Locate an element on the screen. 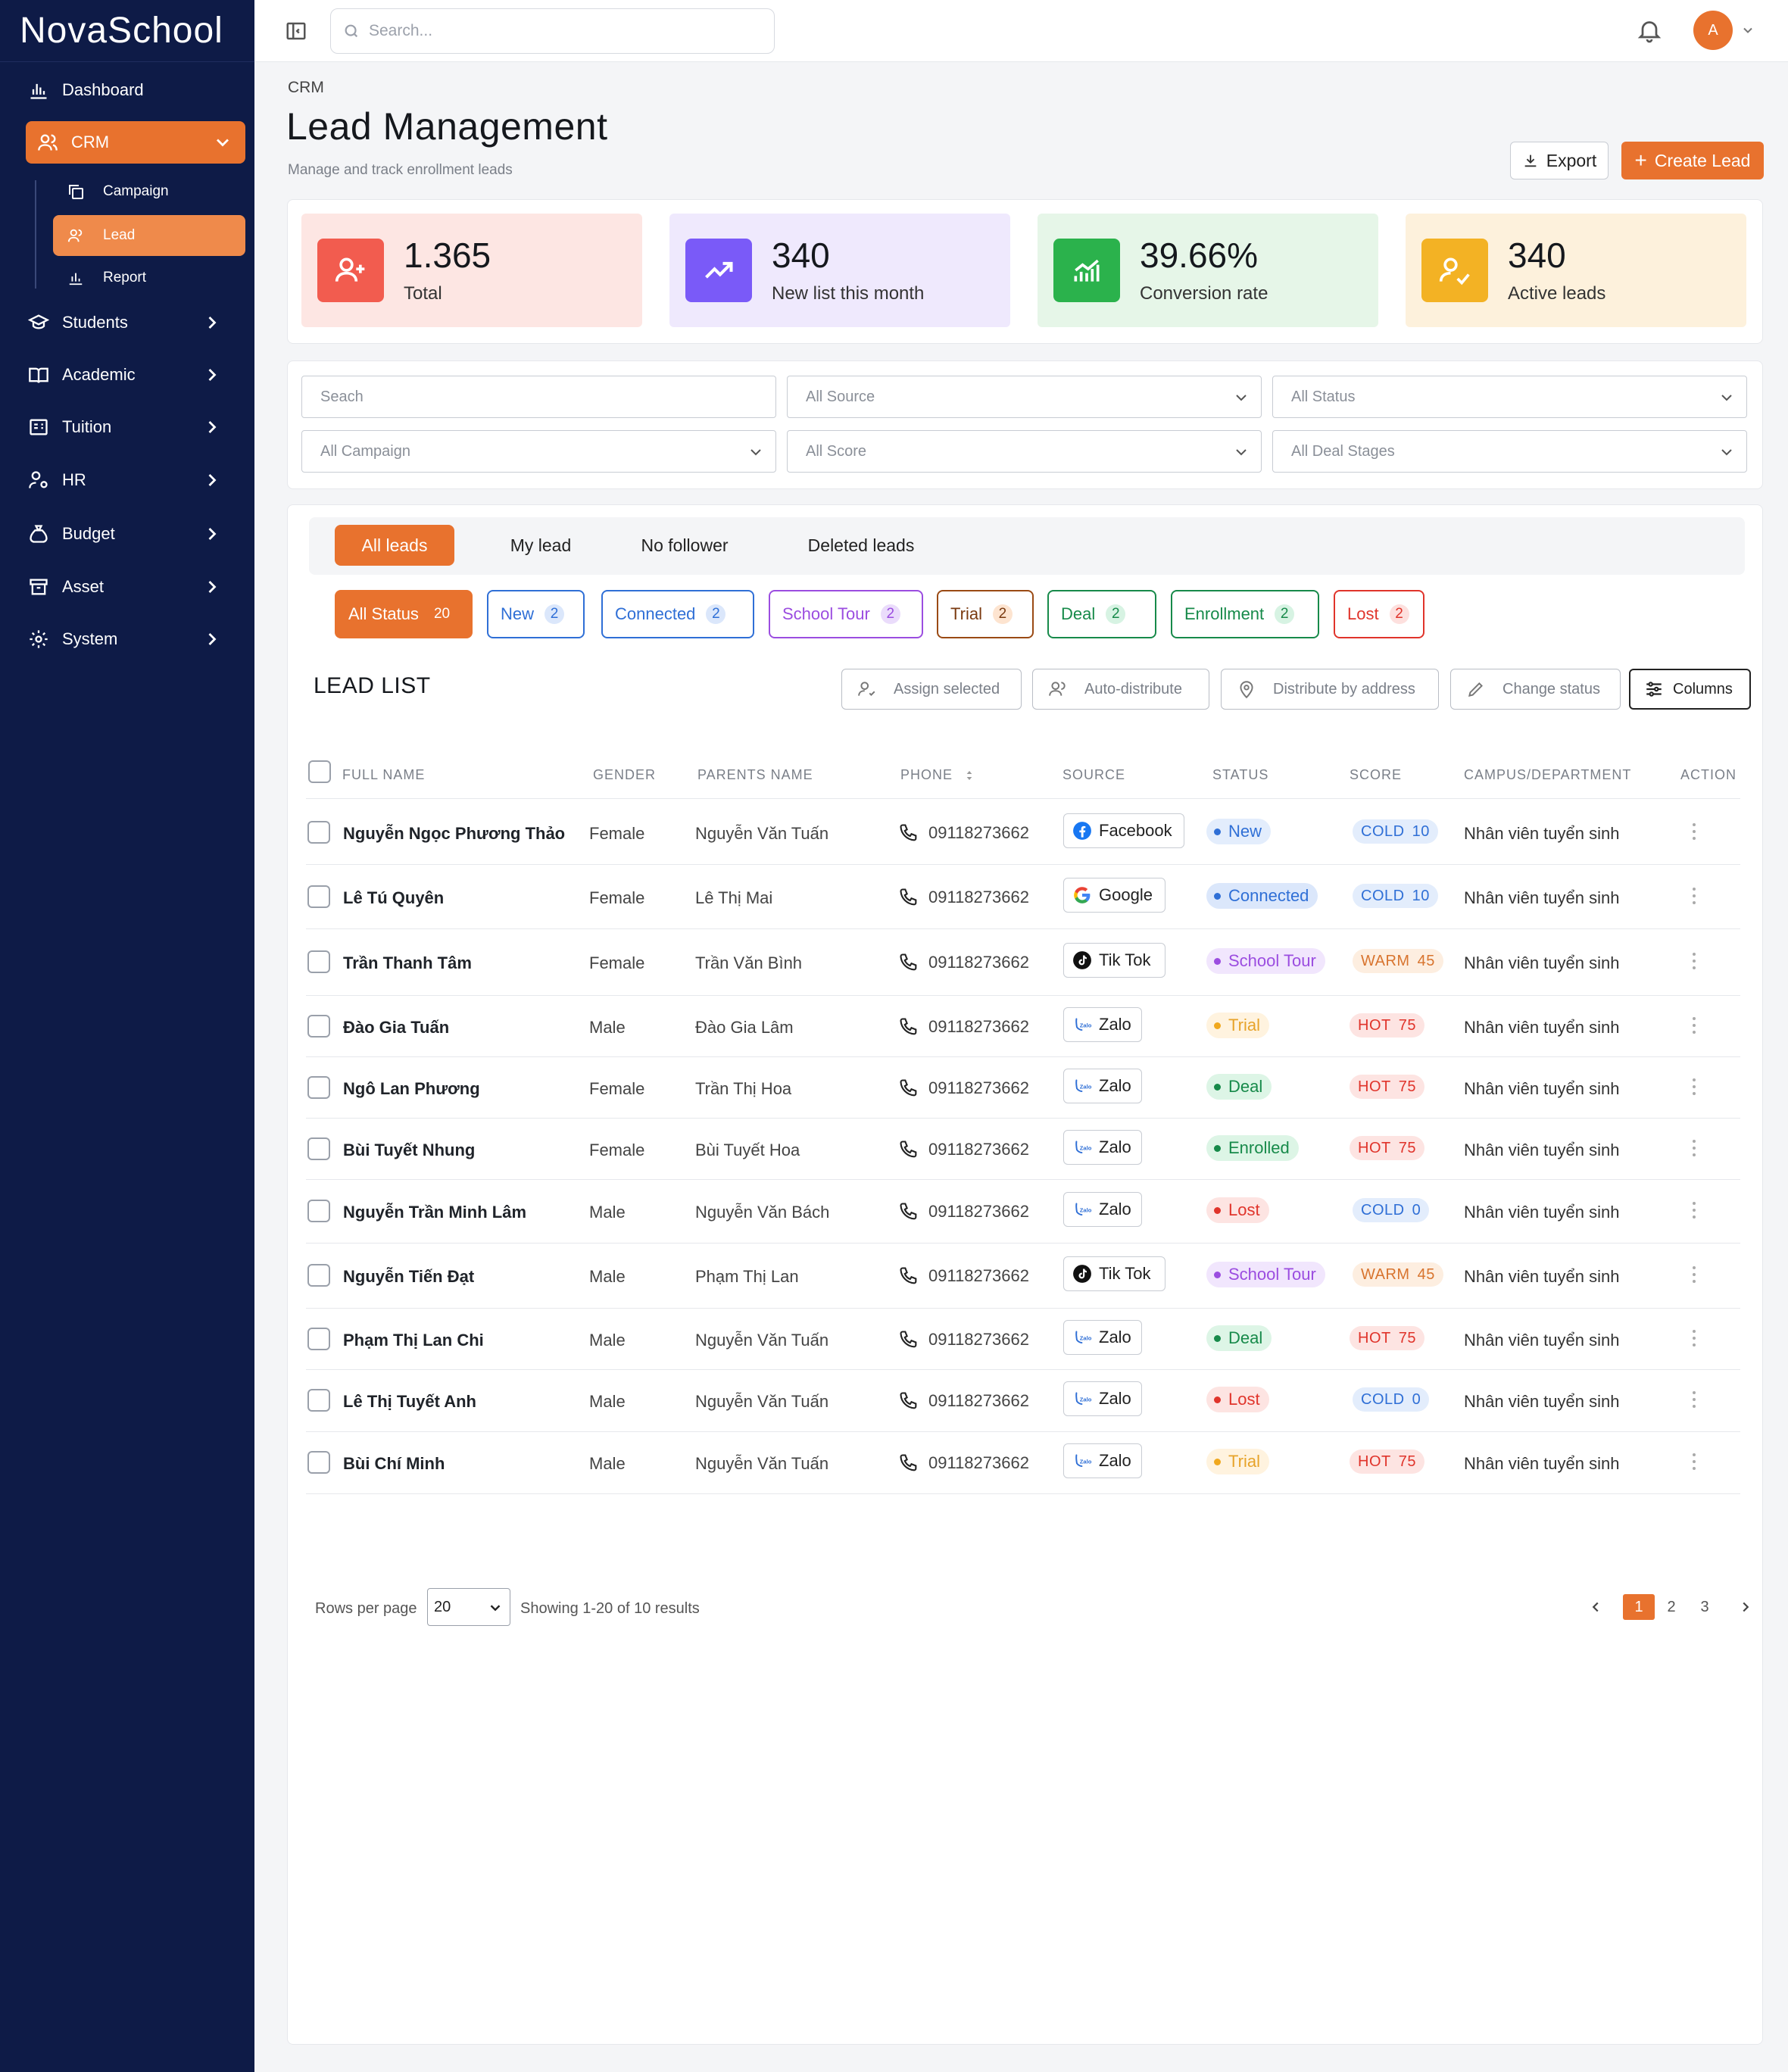 This screenshot has height=2072, width=1788. chevron-down-icon is located at coordinates (1747, 31).